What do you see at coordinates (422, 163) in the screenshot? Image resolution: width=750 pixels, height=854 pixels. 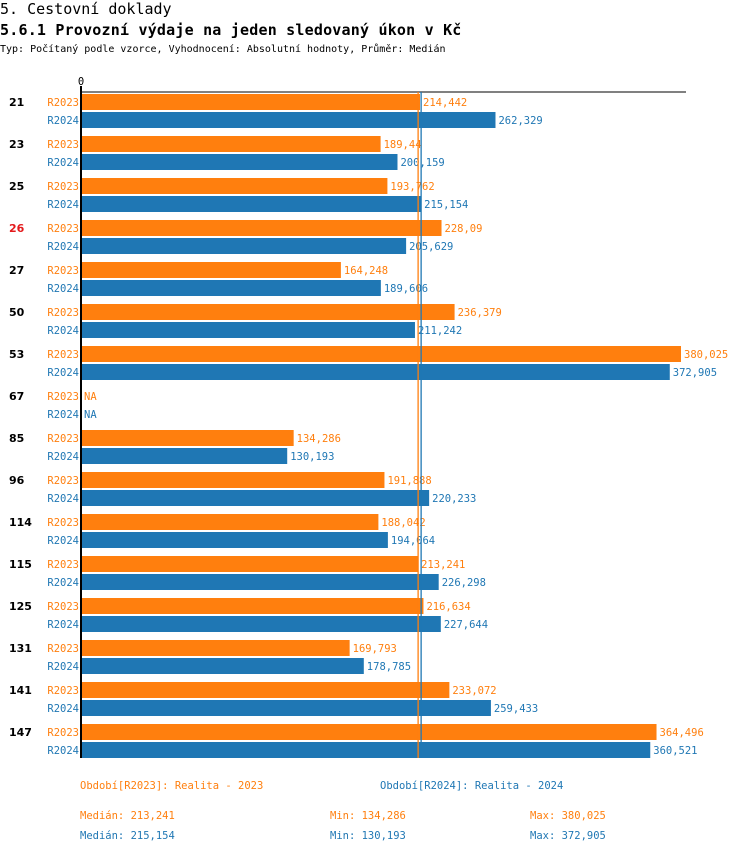 I see `data-label: 200,159` at bounding box center [422, 163].